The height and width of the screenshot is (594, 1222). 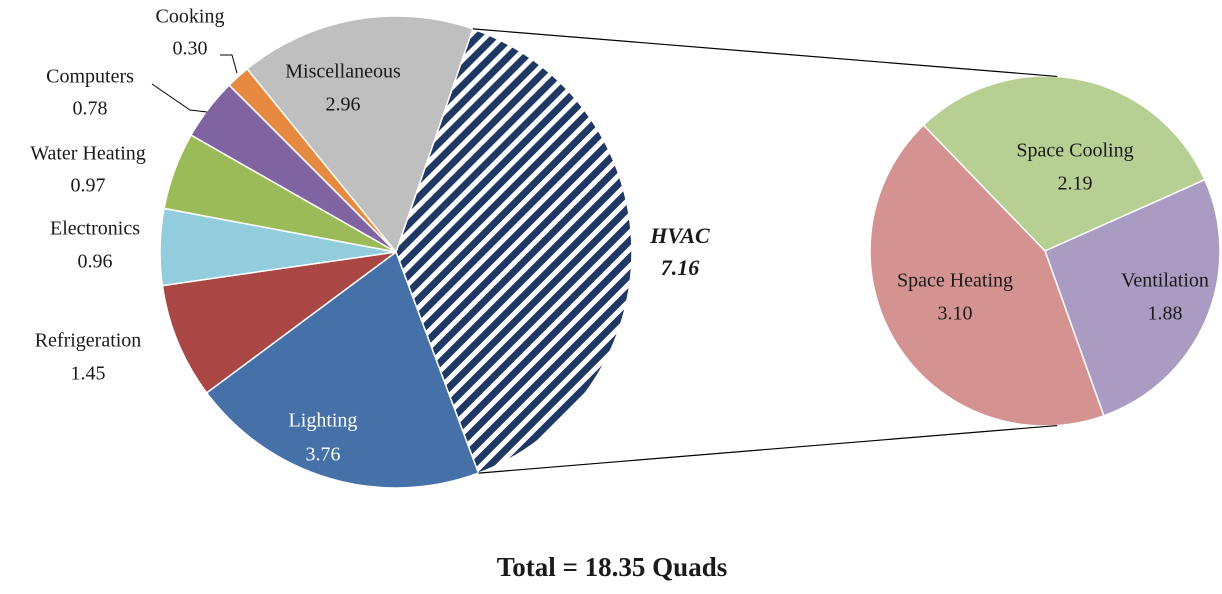 I want to click on slice-label: Ventilation, so click(x=1165, y=281).